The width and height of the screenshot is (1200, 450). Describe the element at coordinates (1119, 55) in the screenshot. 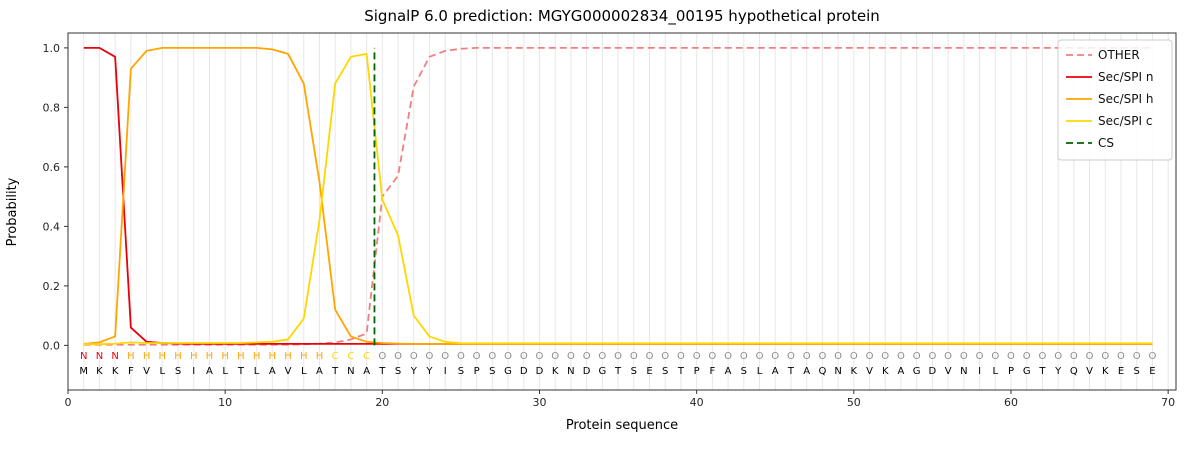

I see `legend-label: OTHER` at that location.